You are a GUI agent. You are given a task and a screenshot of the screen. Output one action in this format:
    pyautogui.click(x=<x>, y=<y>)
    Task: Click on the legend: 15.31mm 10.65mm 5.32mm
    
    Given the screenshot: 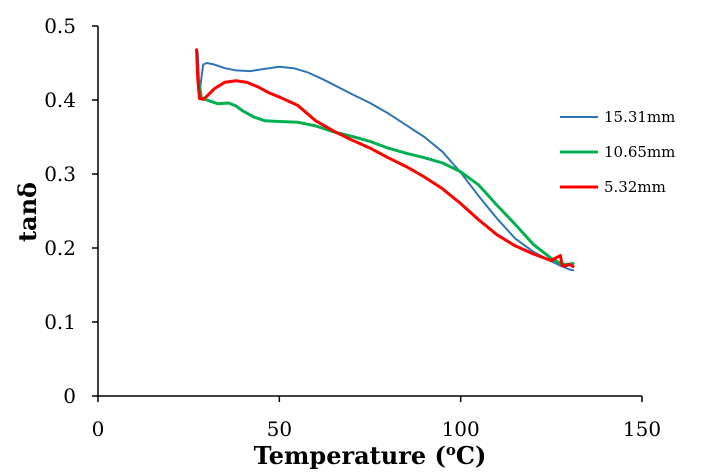 What is the action you would take?
    pyautogui.click(x=617, y=152)
    